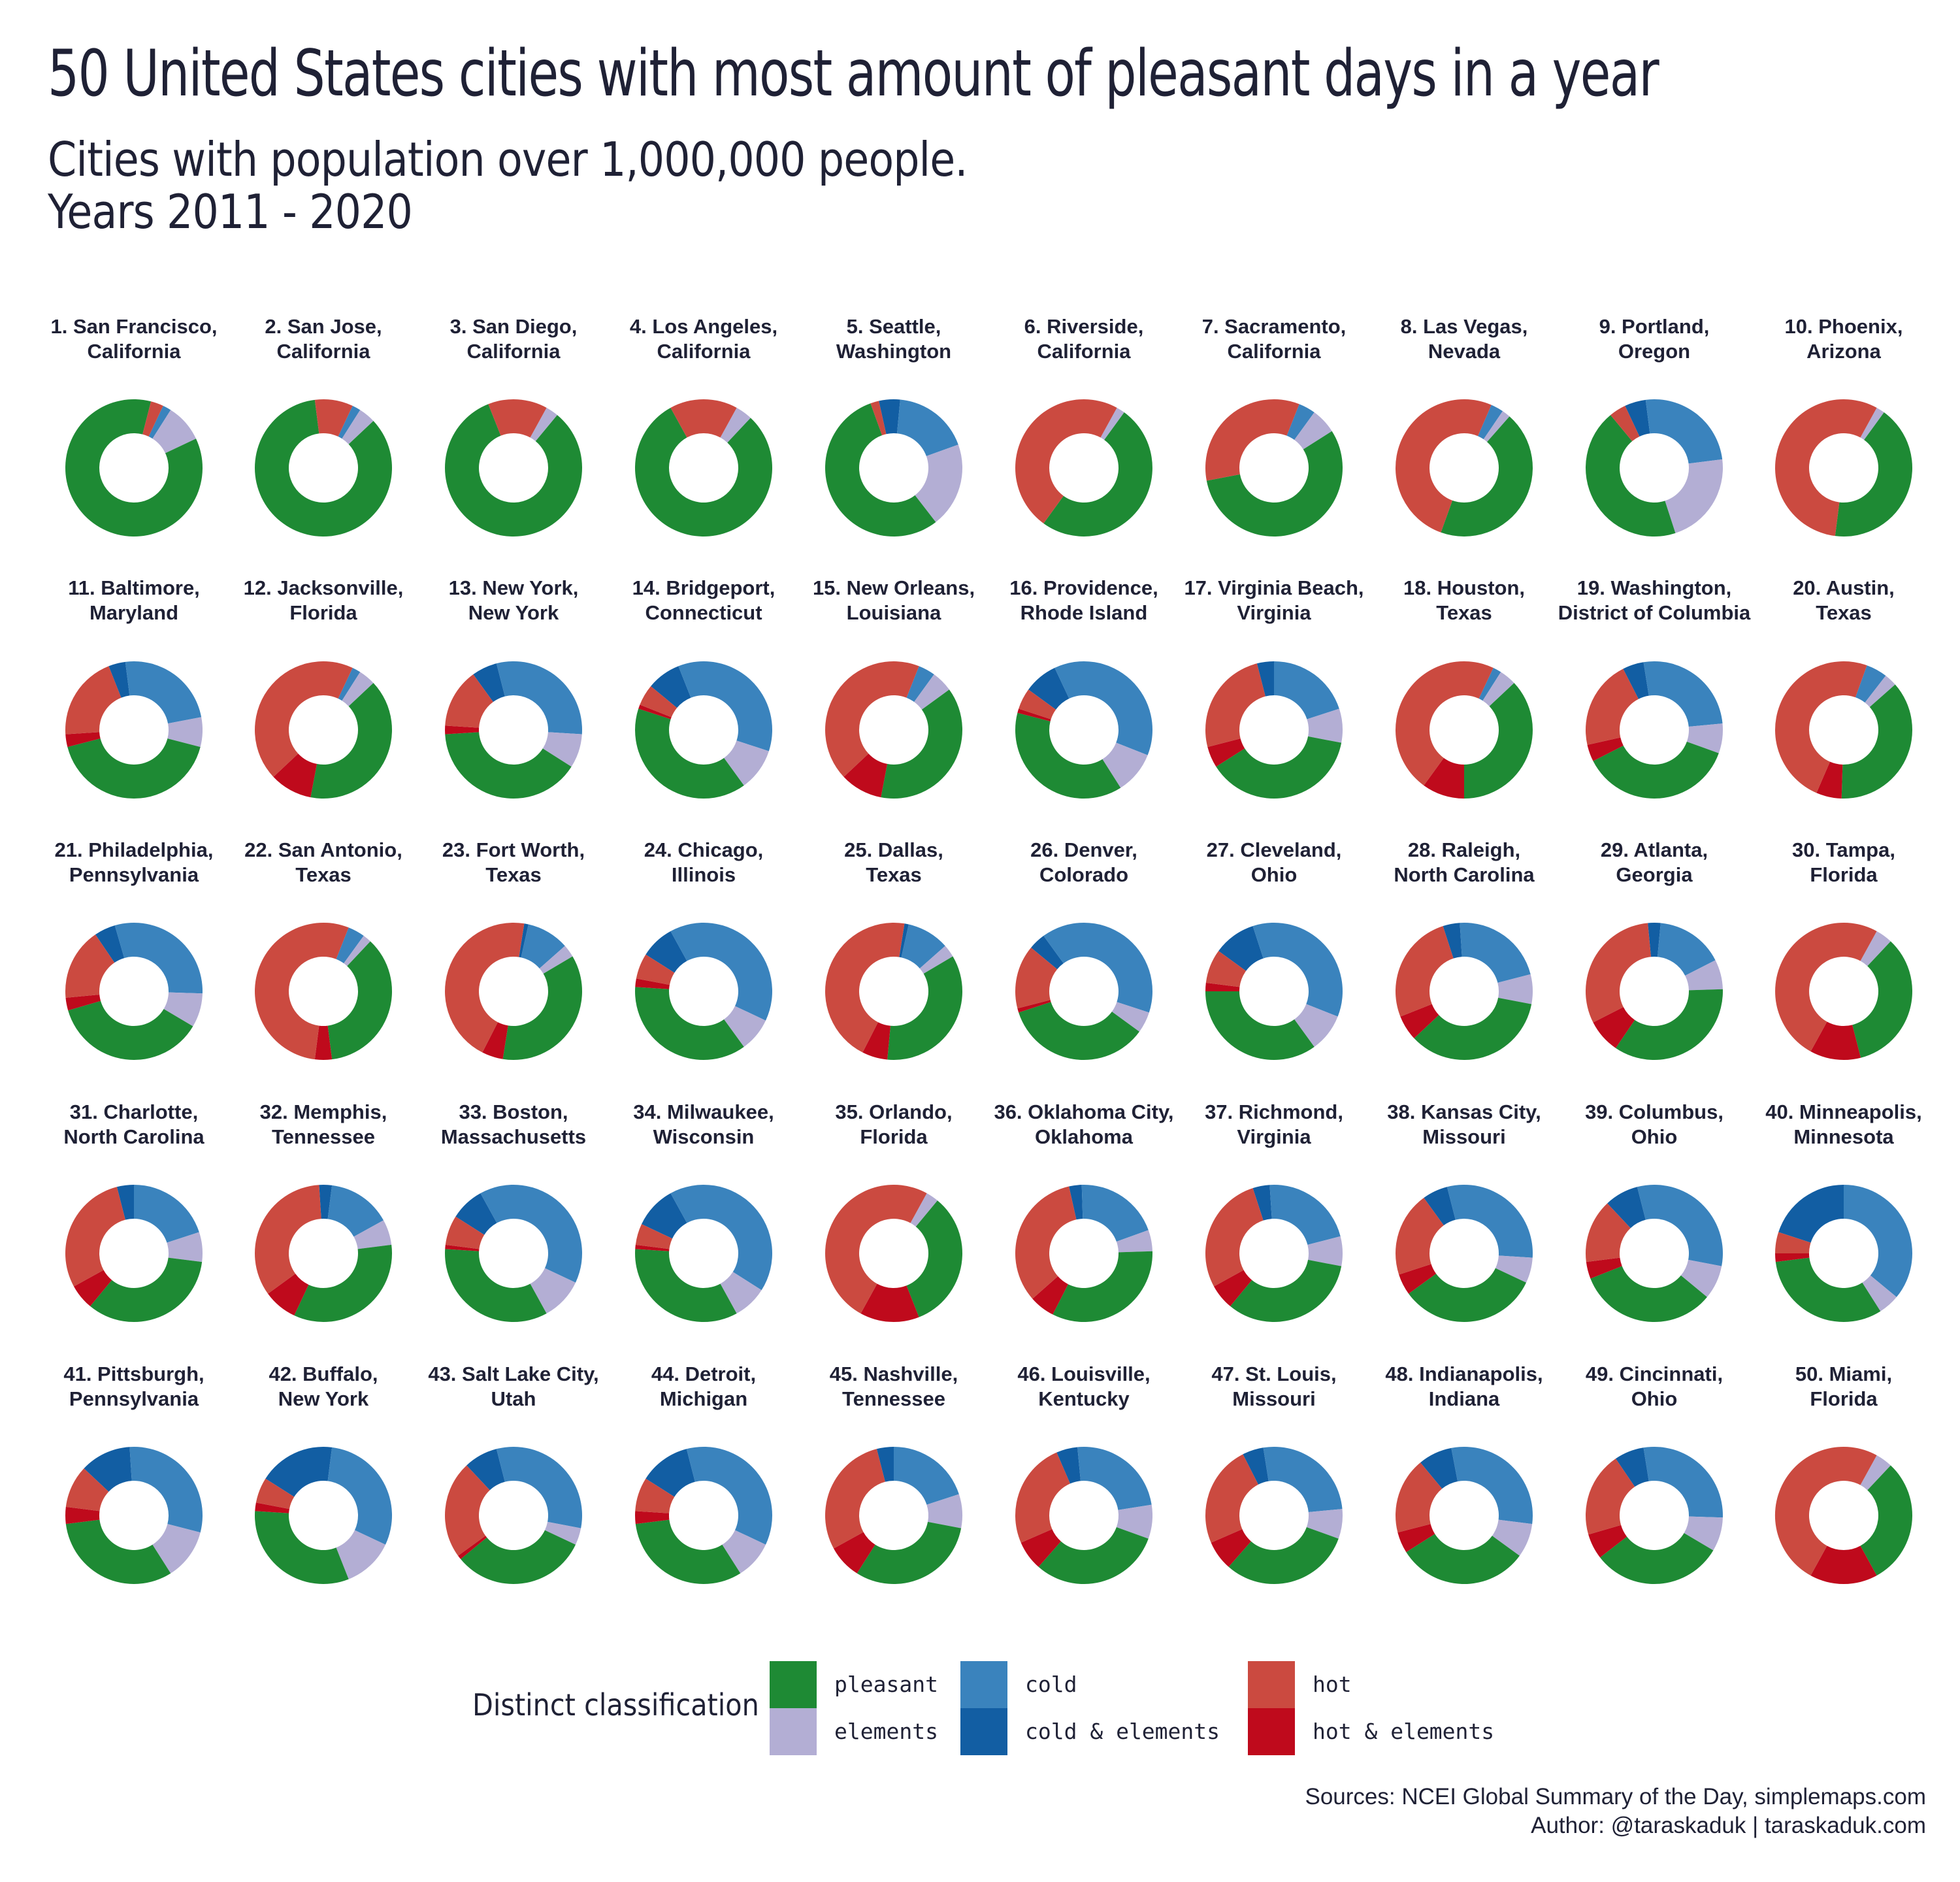  I want to click on city-panel: 27. Cleveland,Ohio, so click(1274, 949).